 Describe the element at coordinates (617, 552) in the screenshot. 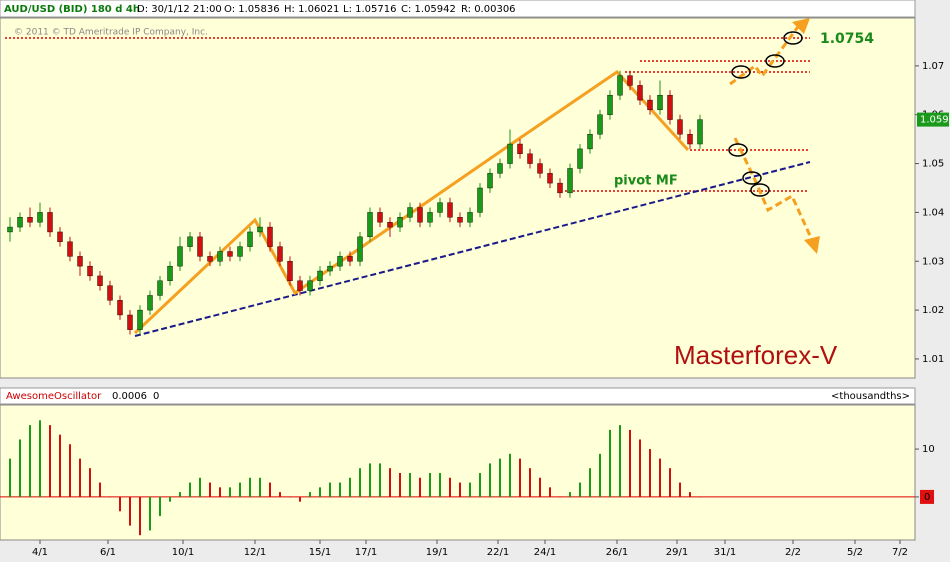

I see `x-tick-label: 26/1` at that location.